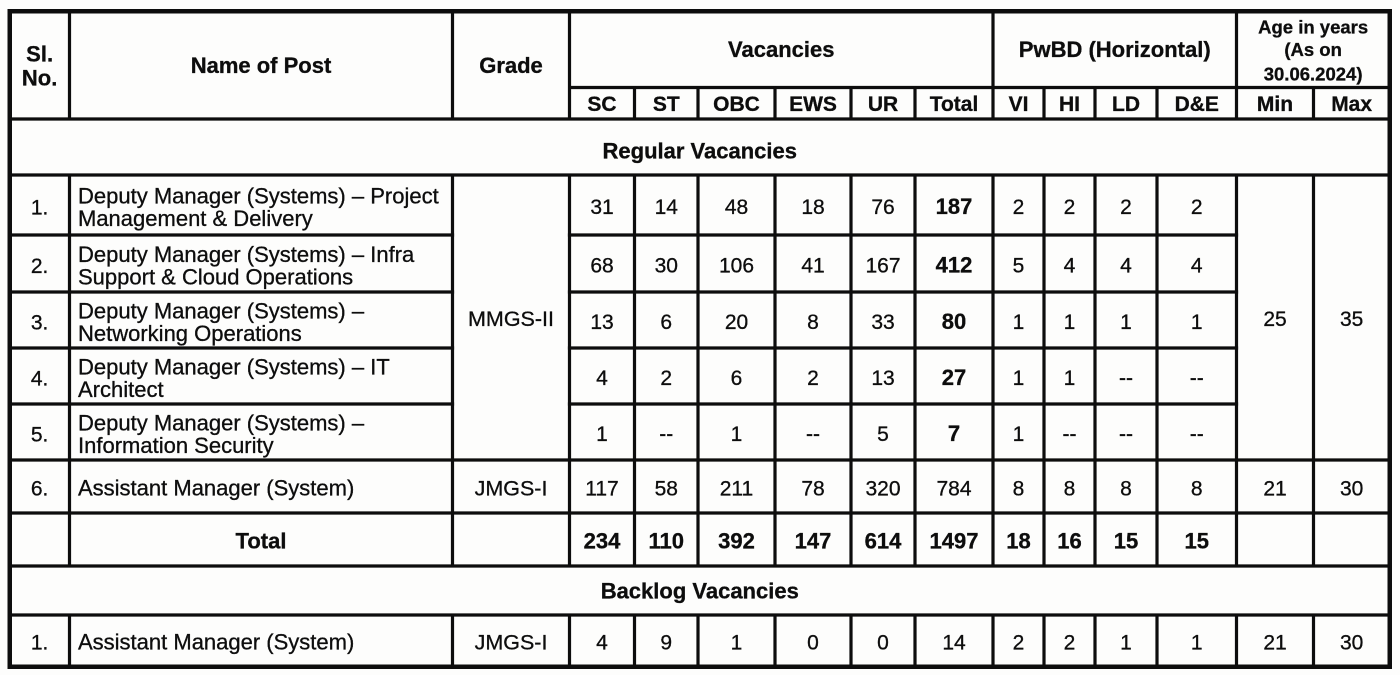  What do you see at coordinates (700, 151) in the screenshot?
I see `svg-text: Regular Vacancies` at bounding box center [700, 151].